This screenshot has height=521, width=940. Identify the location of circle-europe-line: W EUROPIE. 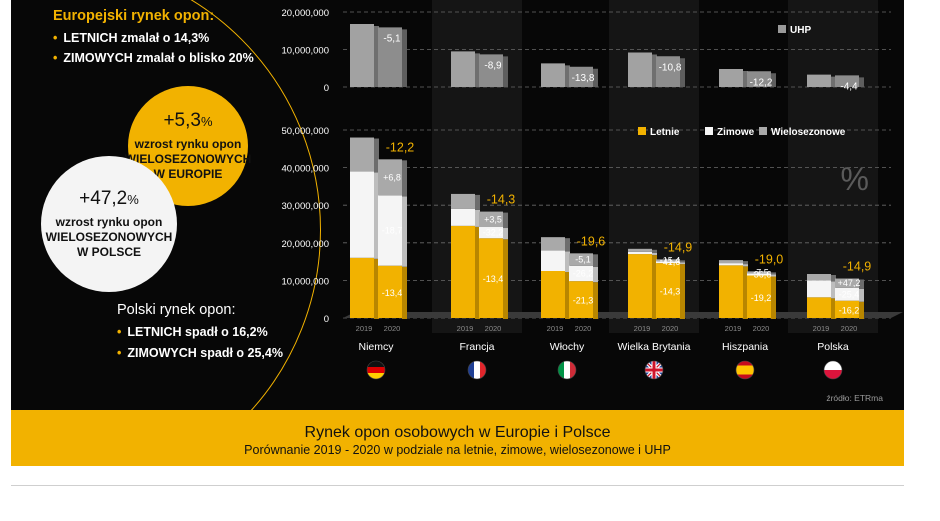
(188, 174).